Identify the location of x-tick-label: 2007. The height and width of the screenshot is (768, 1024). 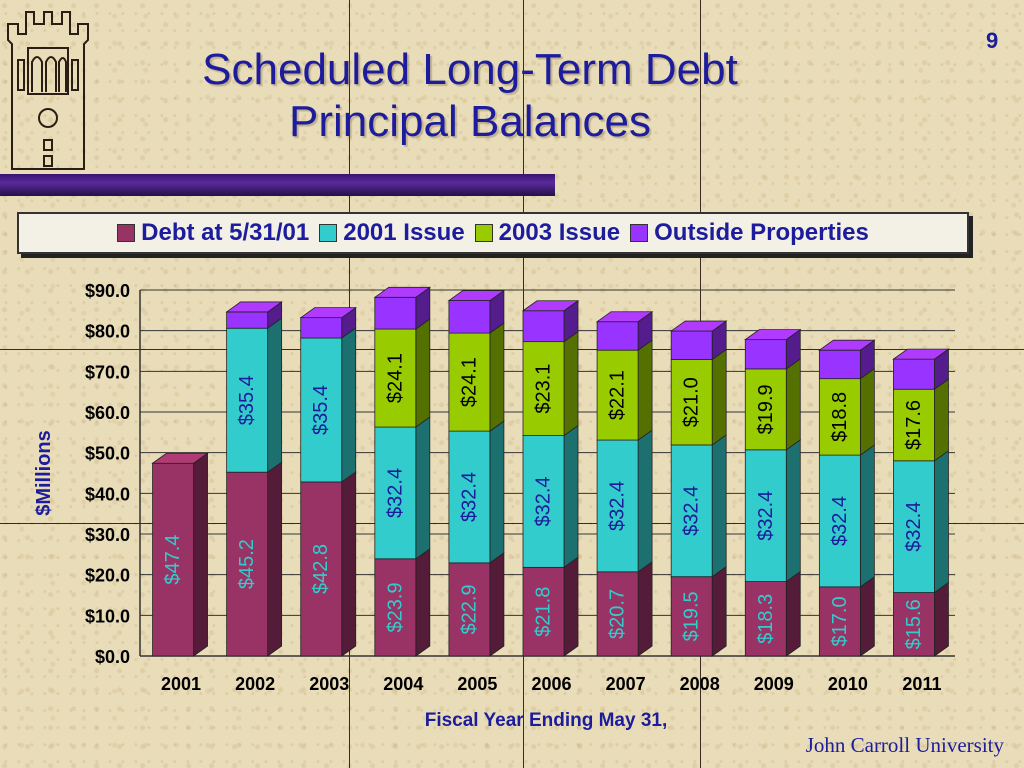
(626, 684).